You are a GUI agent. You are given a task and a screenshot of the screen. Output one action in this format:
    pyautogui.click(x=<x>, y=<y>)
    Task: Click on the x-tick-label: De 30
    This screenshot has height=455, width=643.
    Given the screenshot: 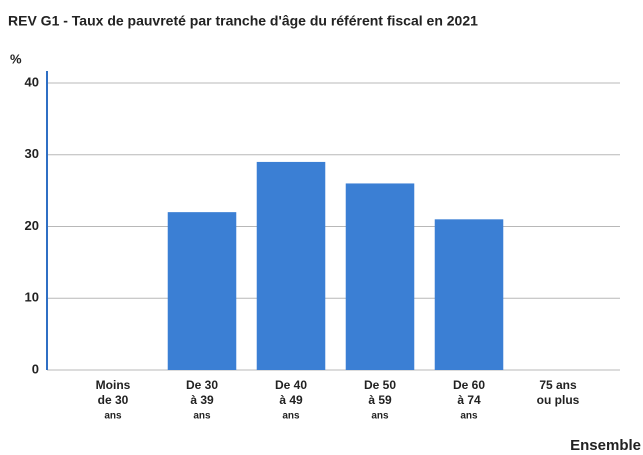 What is the action you would take?
    pyautogui.click(x=202, y=385)
    